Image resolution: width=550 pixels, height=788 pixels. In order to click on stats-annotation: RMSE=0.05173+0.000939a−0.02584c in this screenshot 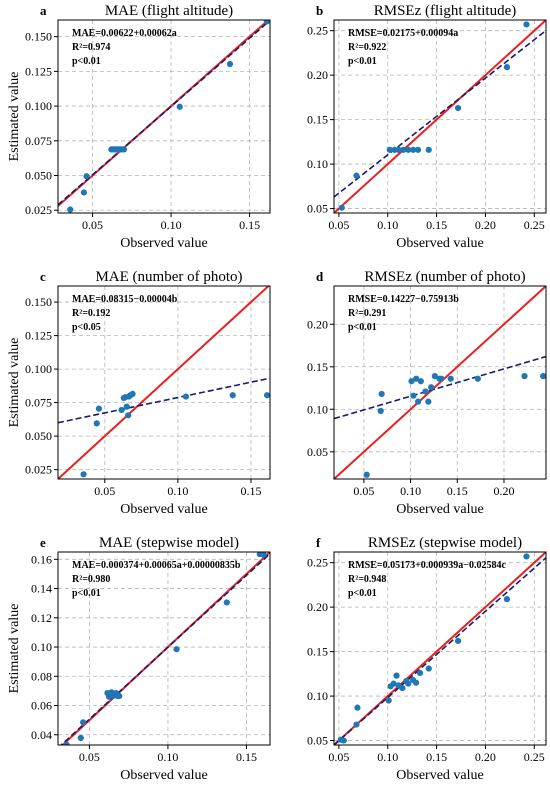, I will do `click(427, 565)`.